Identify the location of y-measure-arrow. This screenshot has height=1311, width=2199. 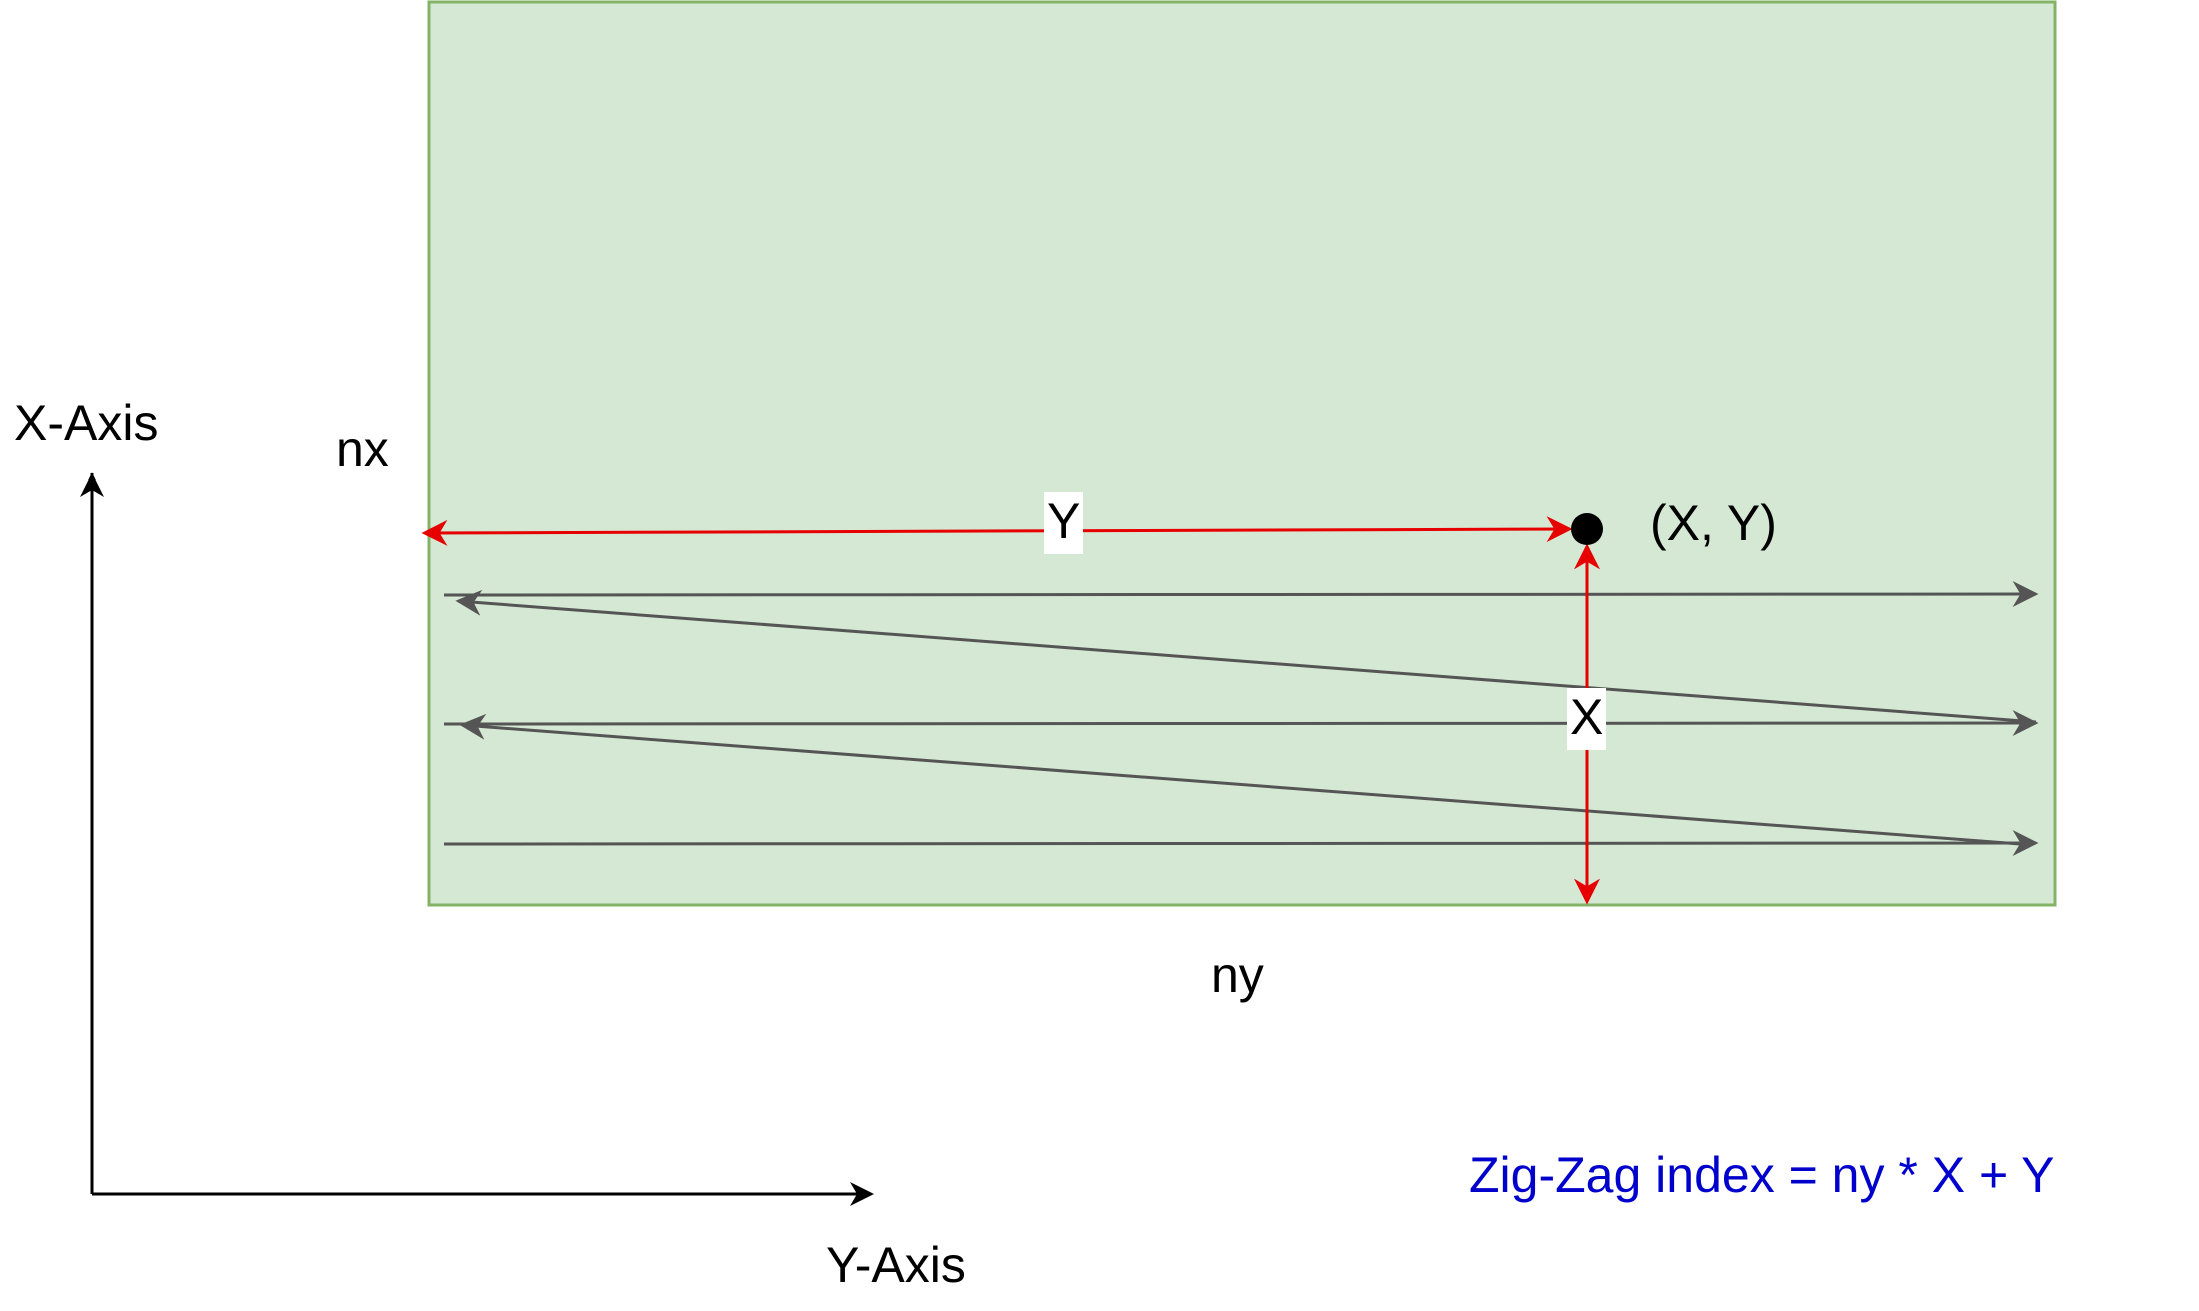
(997, 531).